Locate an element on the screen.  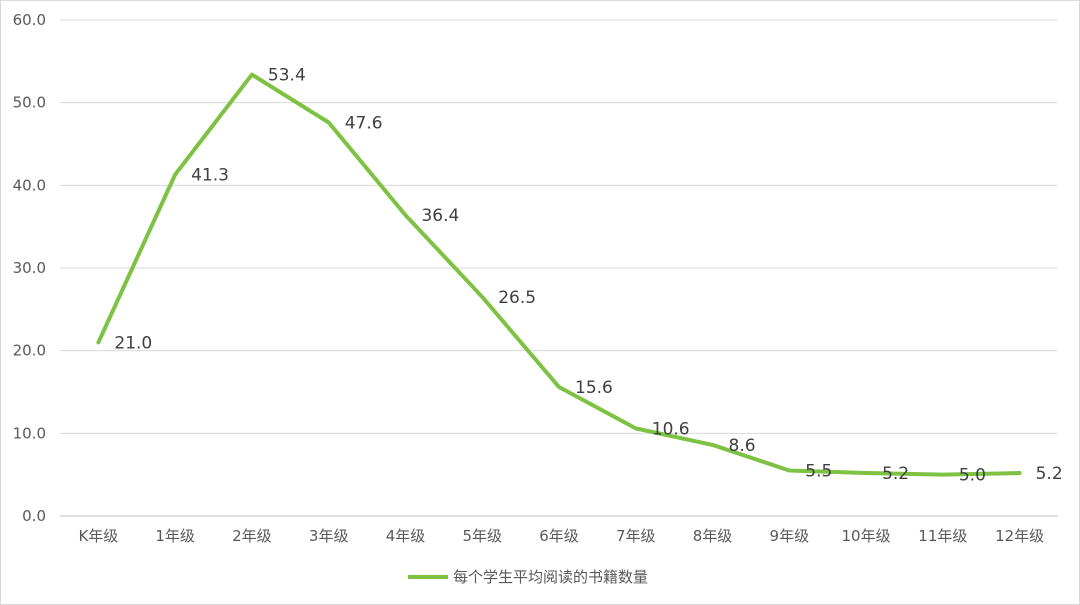
x-tick-label: 6年级 is located at coordinates (559, 536).